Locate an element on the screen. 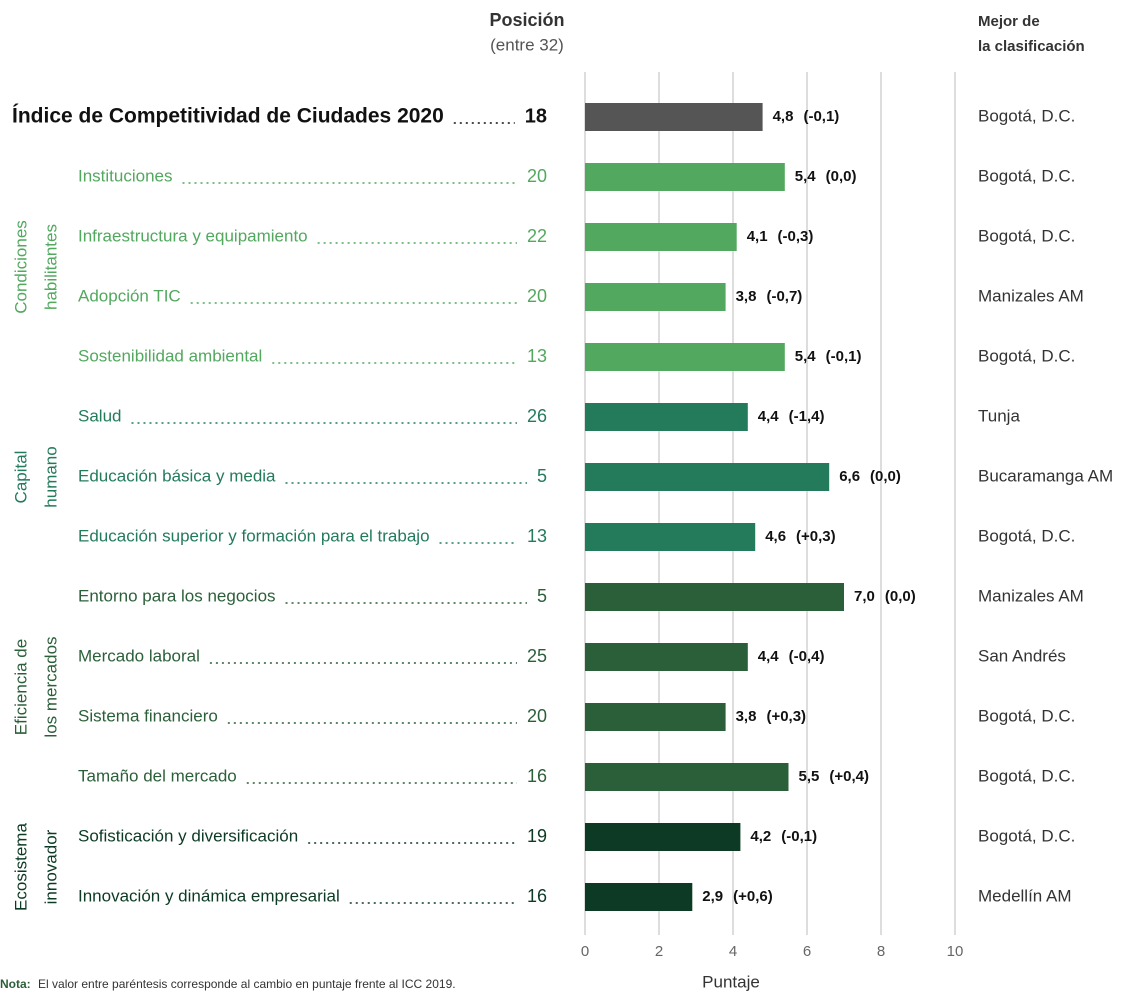 This screenshot has width=1145, height=993. x-tick-label: 2 is located at coordinates (659, 951).